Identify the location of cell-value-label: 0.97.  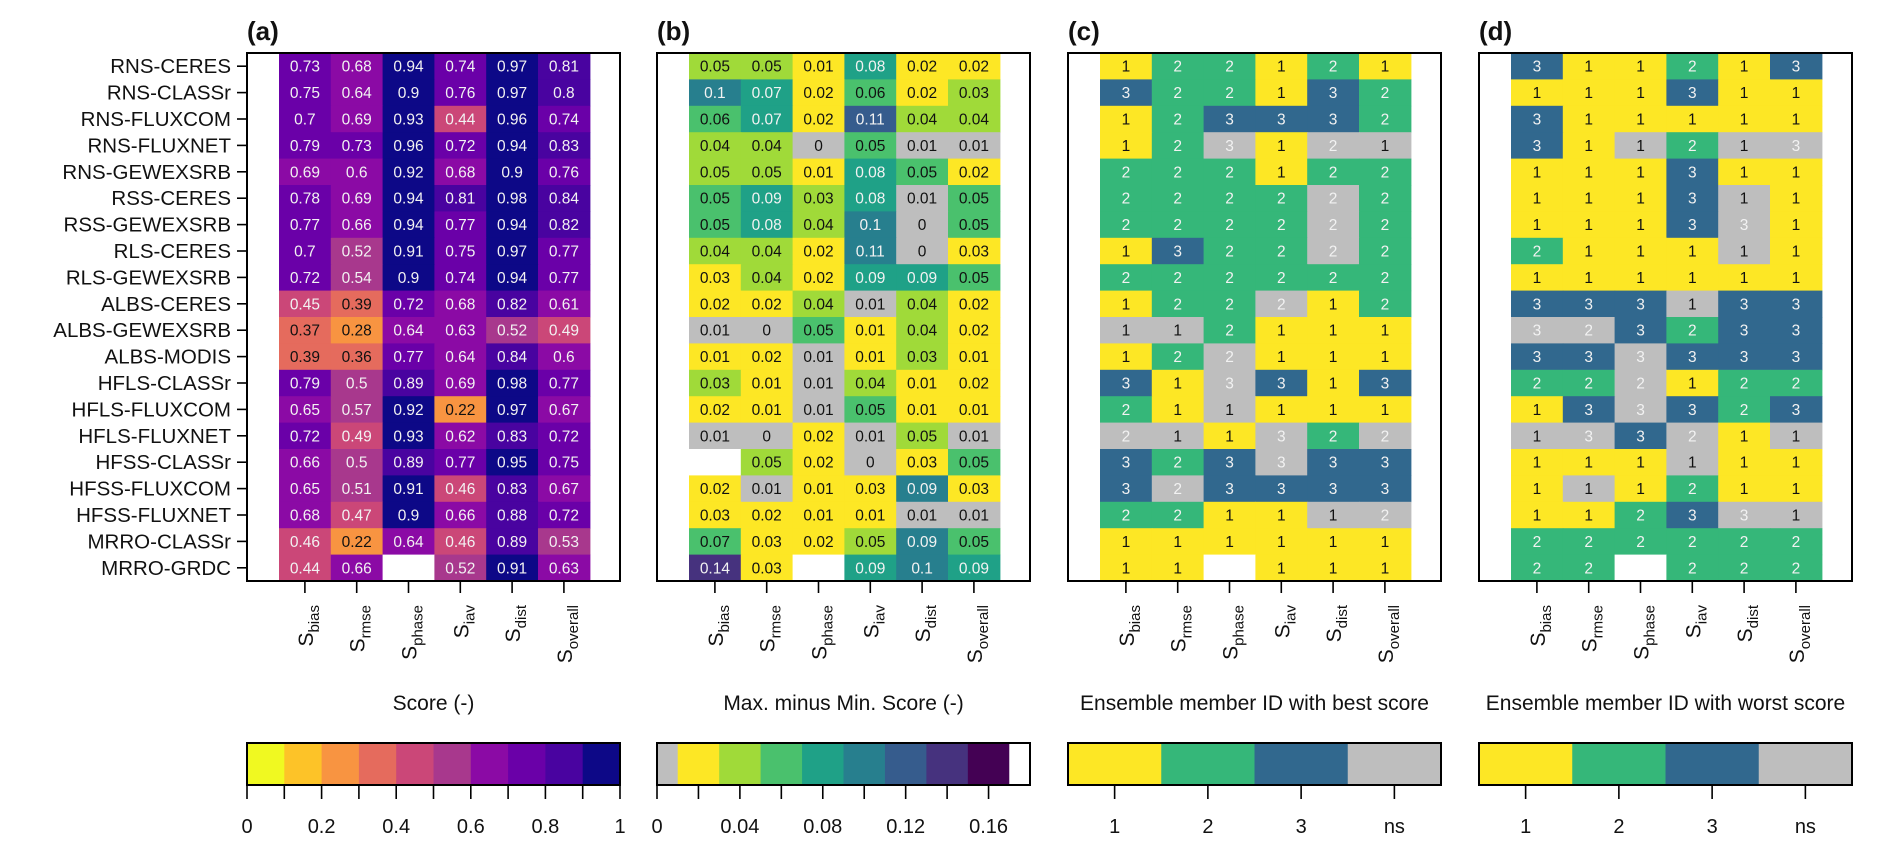
(512, 410).